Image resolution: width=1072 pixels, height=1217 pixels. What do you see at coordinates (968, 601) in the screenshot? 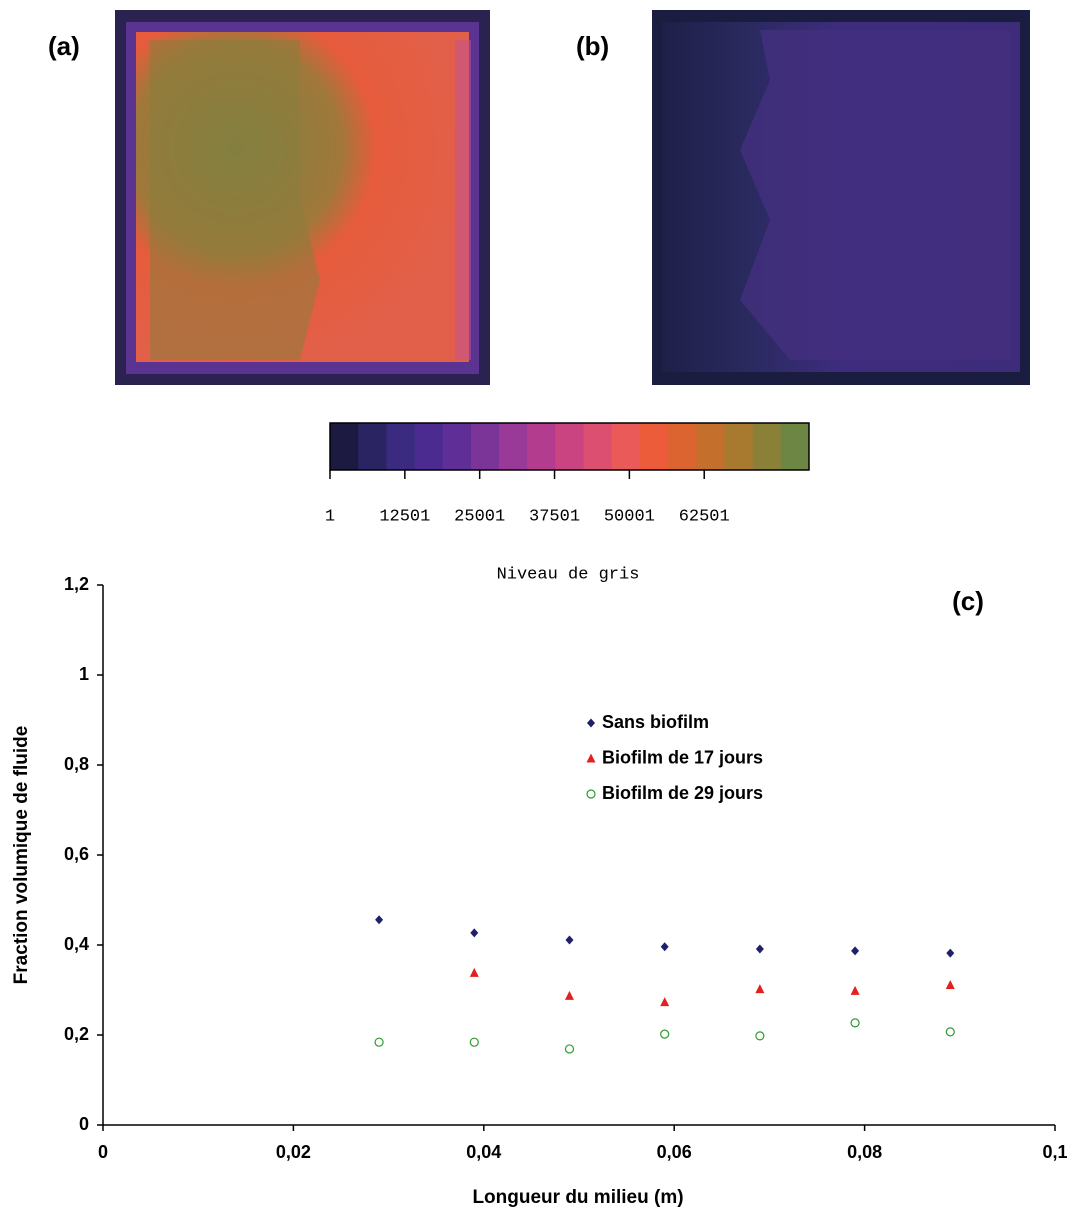
I see `chart-title: (c)` at bounding box center [968, 601].